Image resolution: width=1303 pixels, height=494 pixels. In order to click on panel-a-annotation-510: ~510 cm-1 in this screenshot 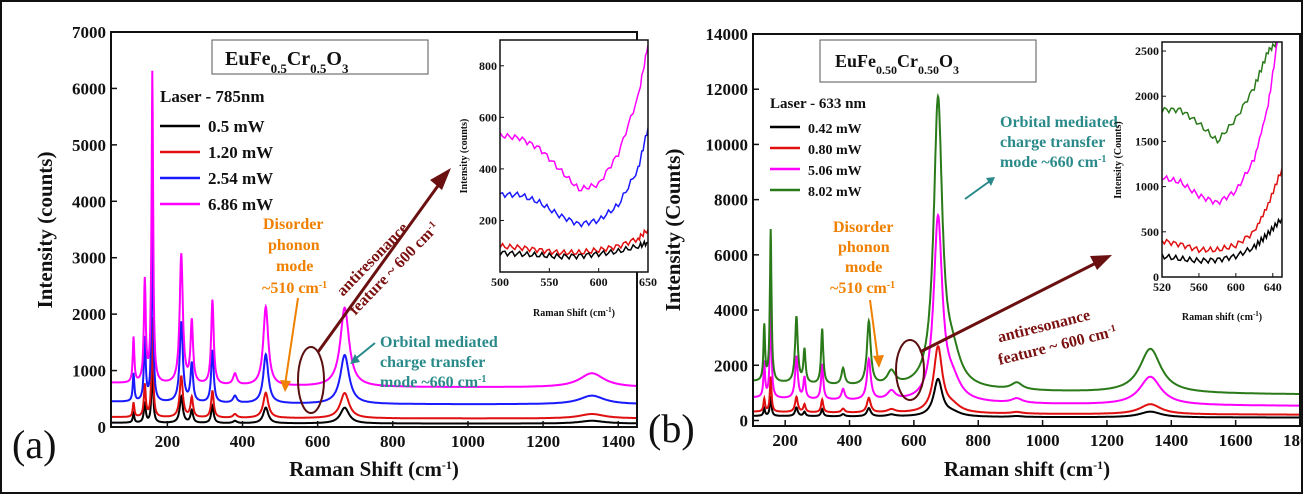, I will do `click(294, 289)`.